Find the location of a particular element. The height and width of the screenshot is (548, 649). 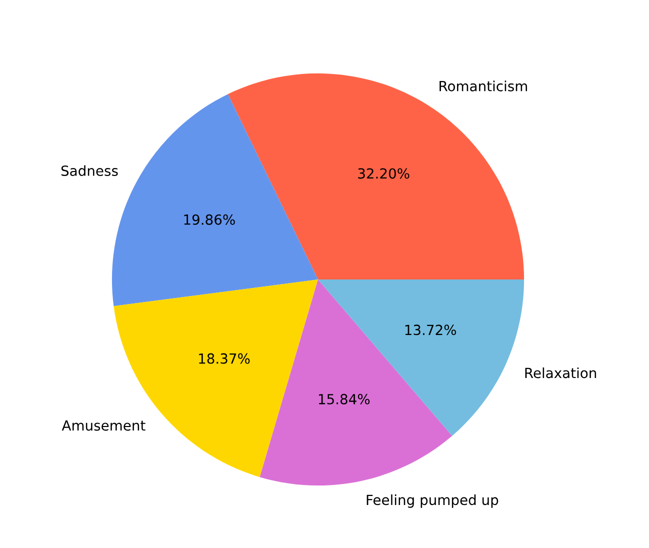

slice-label: Amusement is located at coordinates (104, 425).